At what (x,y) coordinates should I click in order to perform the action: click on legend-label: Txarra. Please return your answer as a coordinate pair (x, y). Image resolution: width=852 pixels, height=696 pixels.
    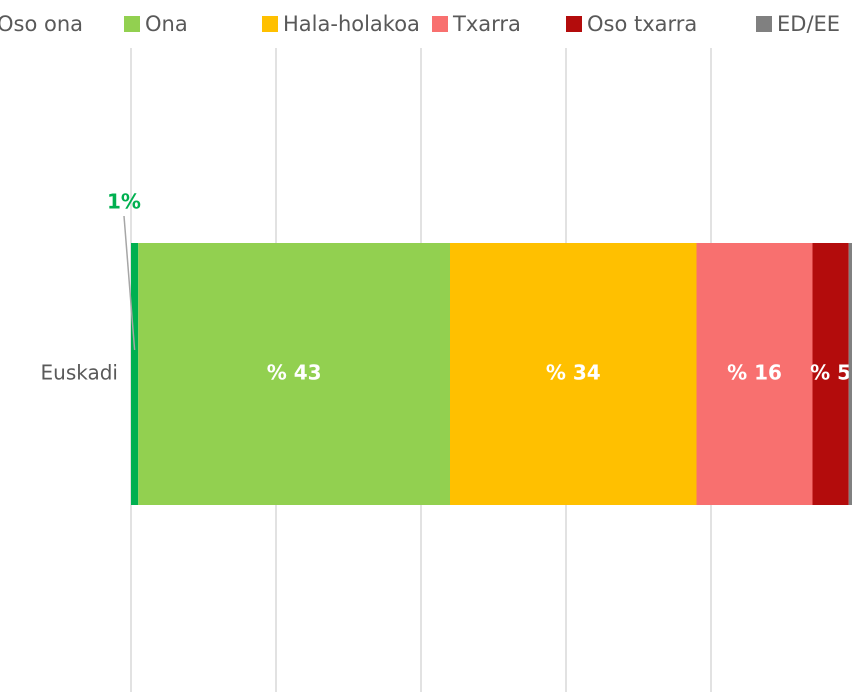
    Looking at the image, I should click on (486, 24).